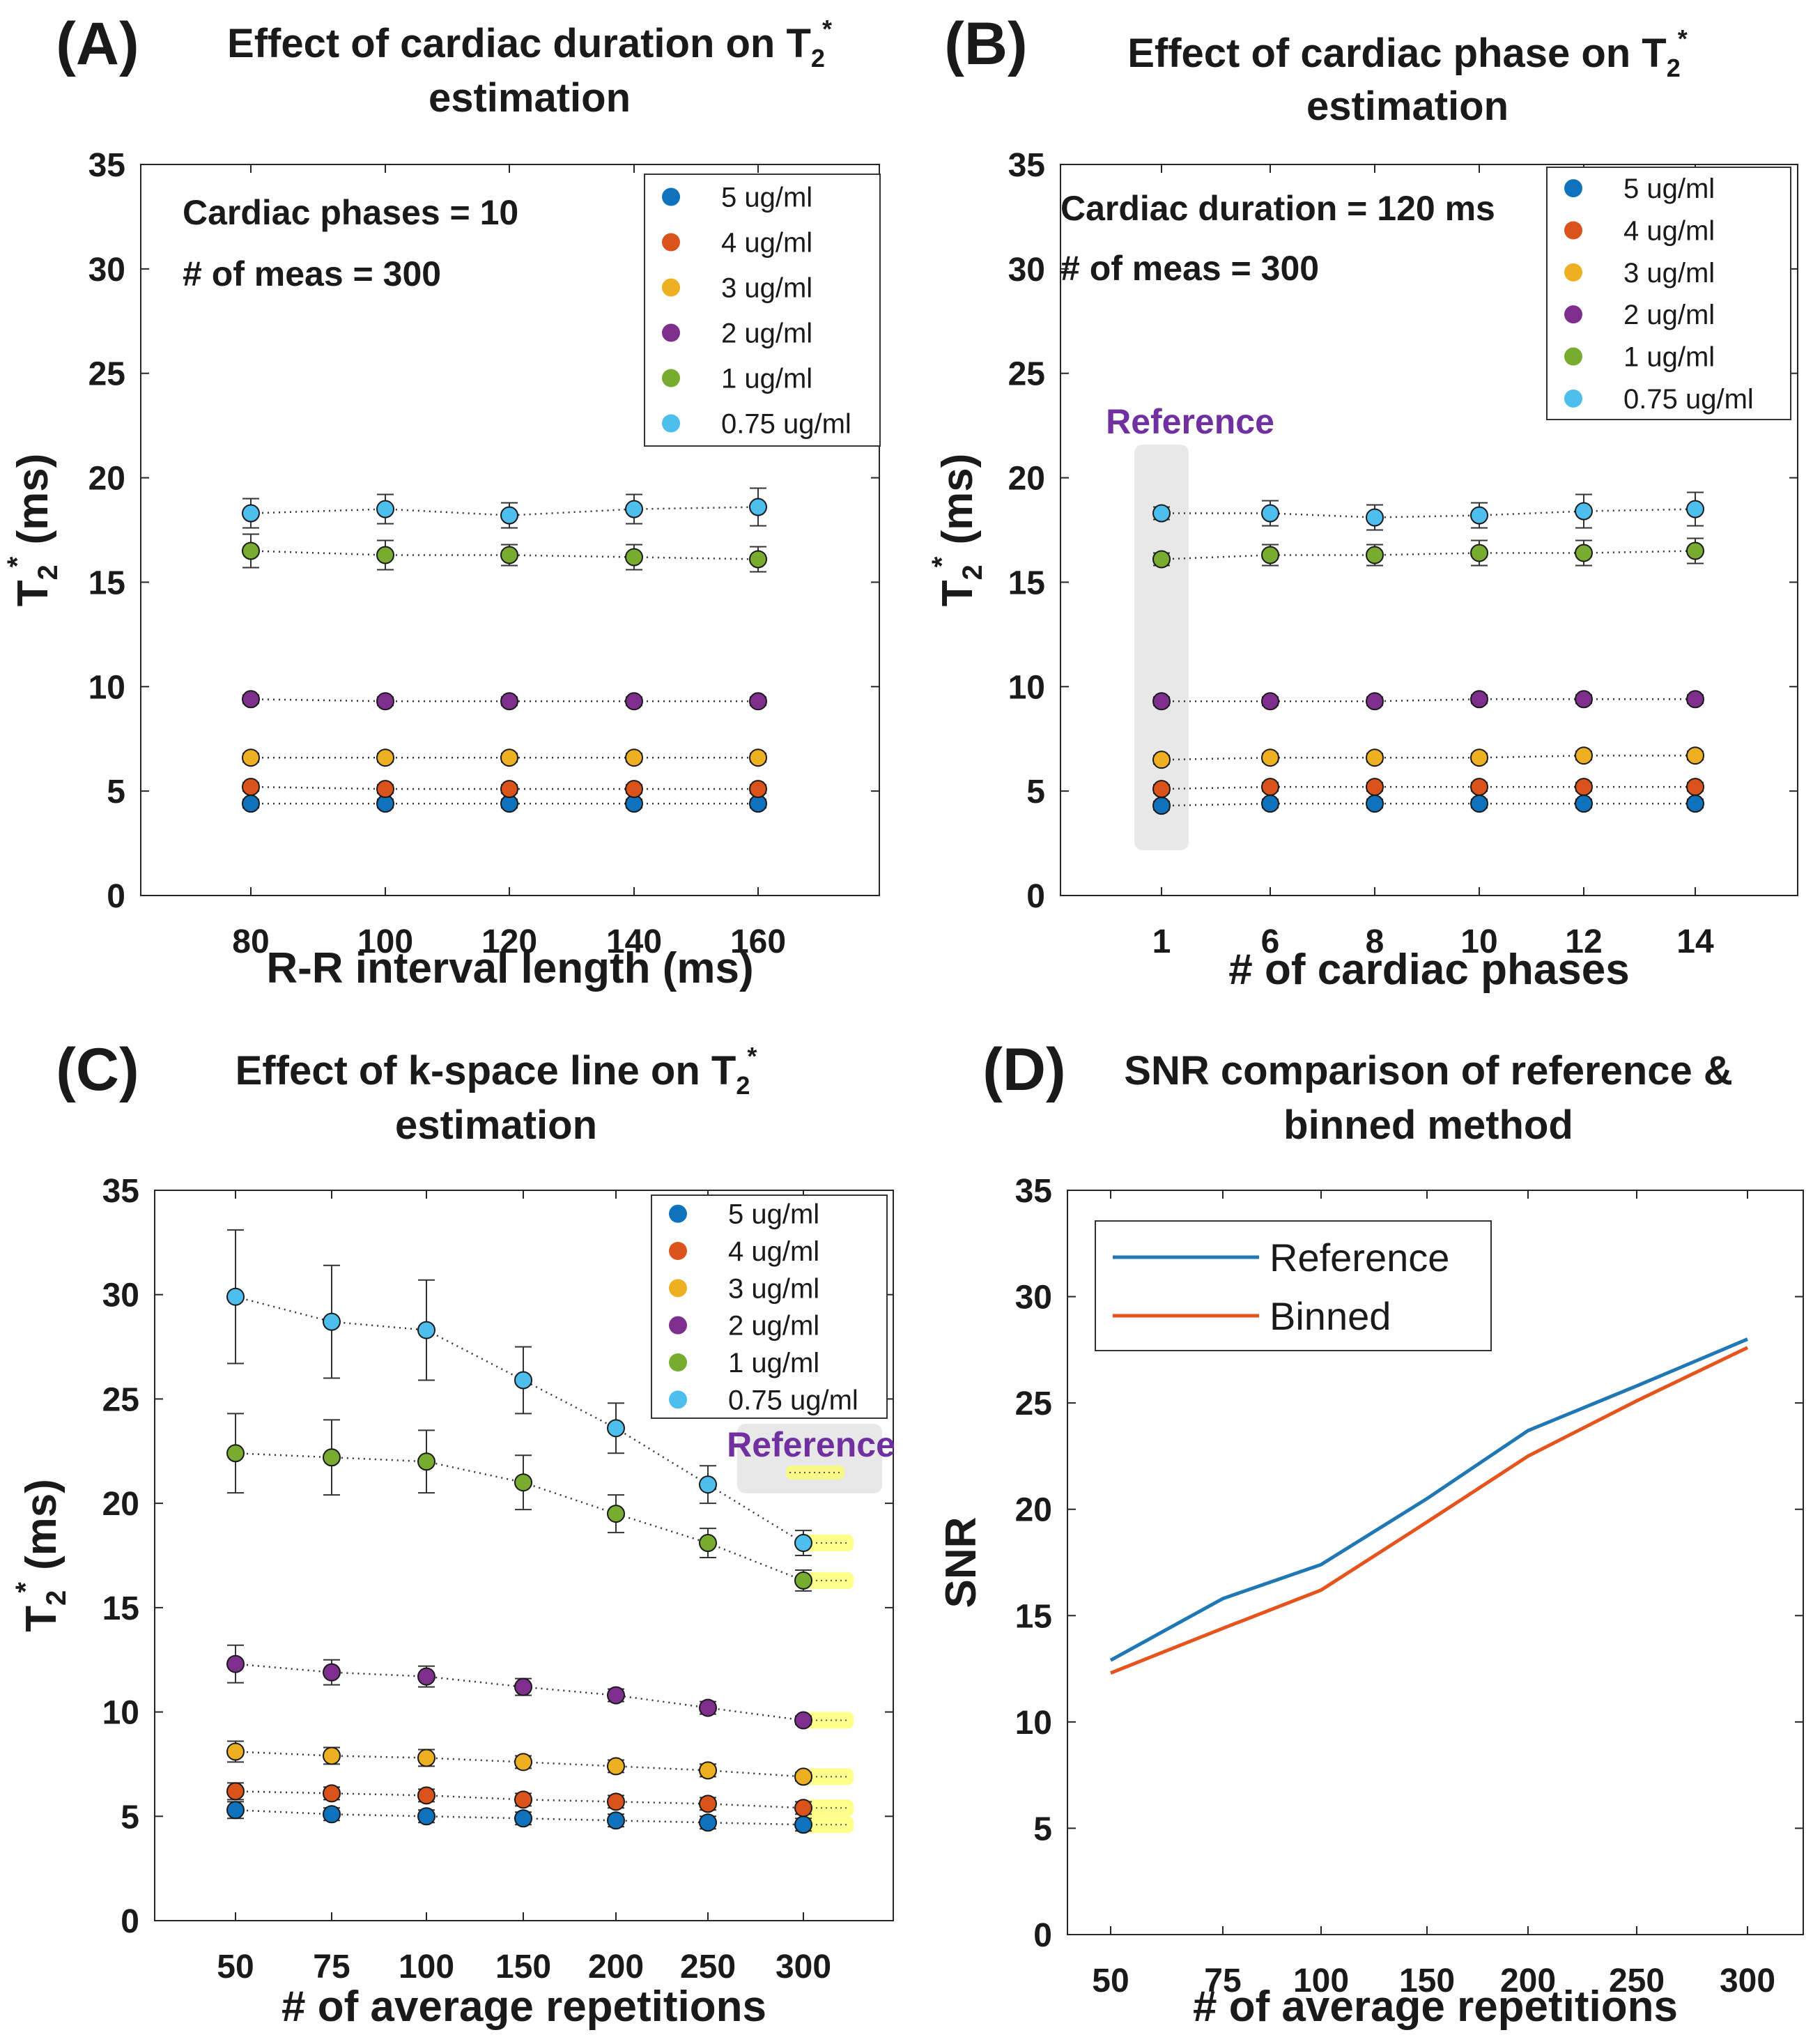 The image size is (1813, 2044). I want to click on x-tick-label: 10, so click(1478, 942).